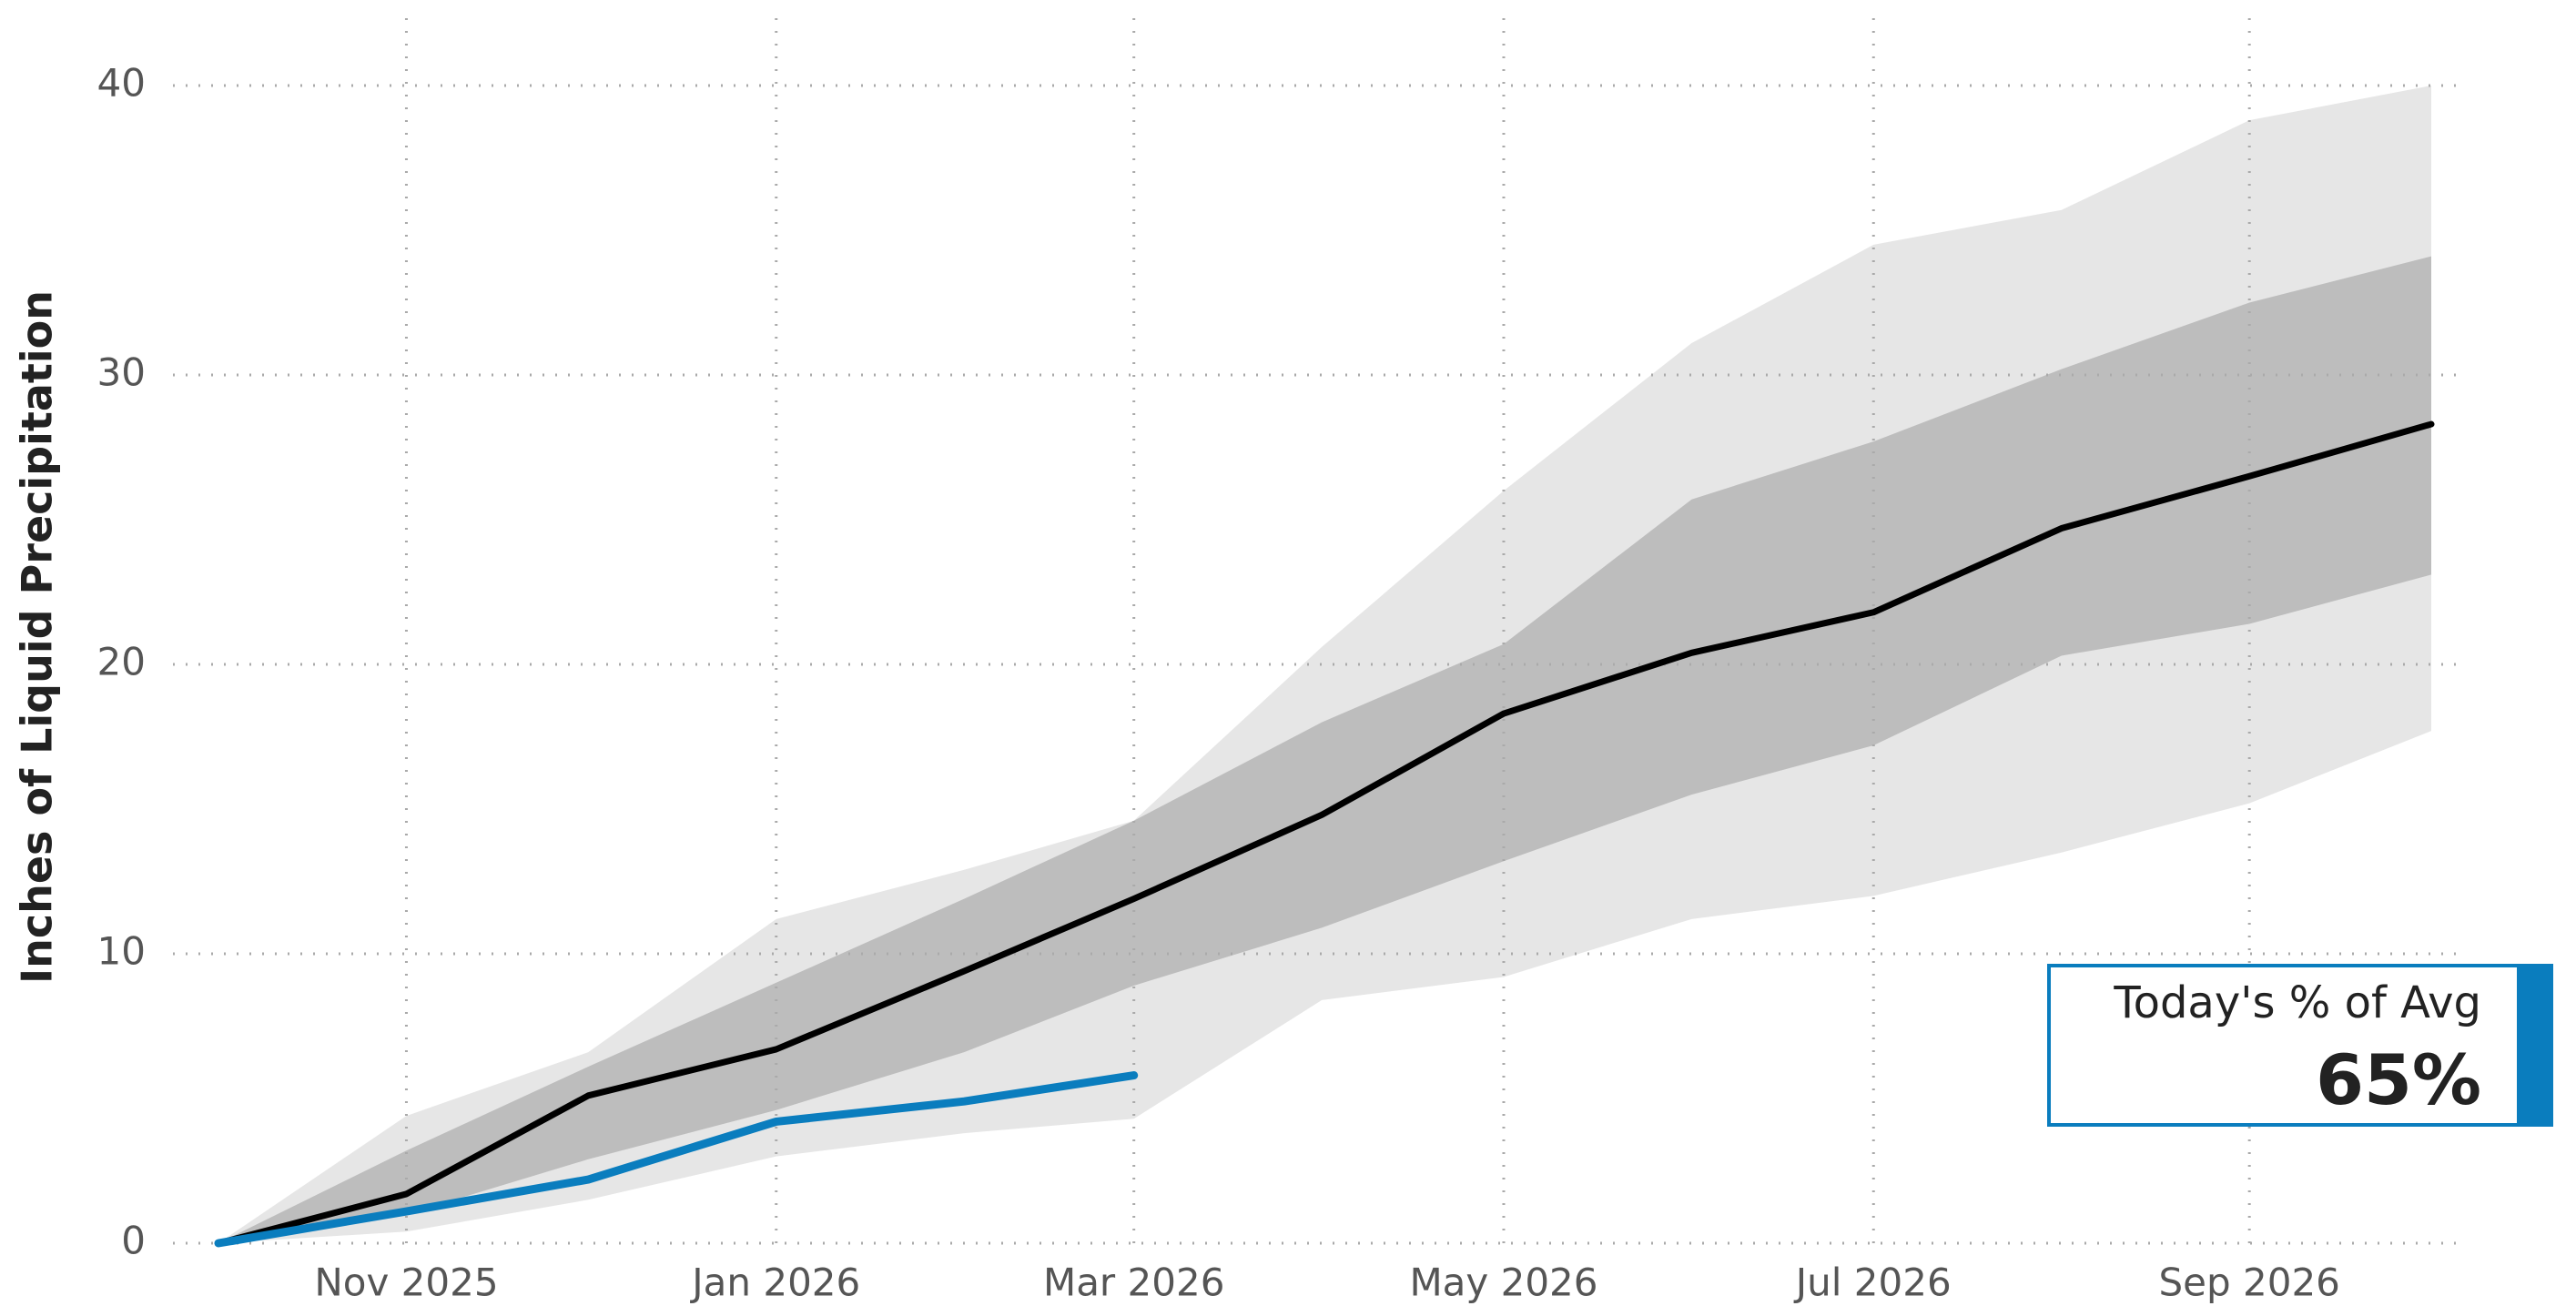  What do you see at coordinates (121, 83) in the screenshot?
I see `y-tick-label: 40` at bounding box center [121, 83].